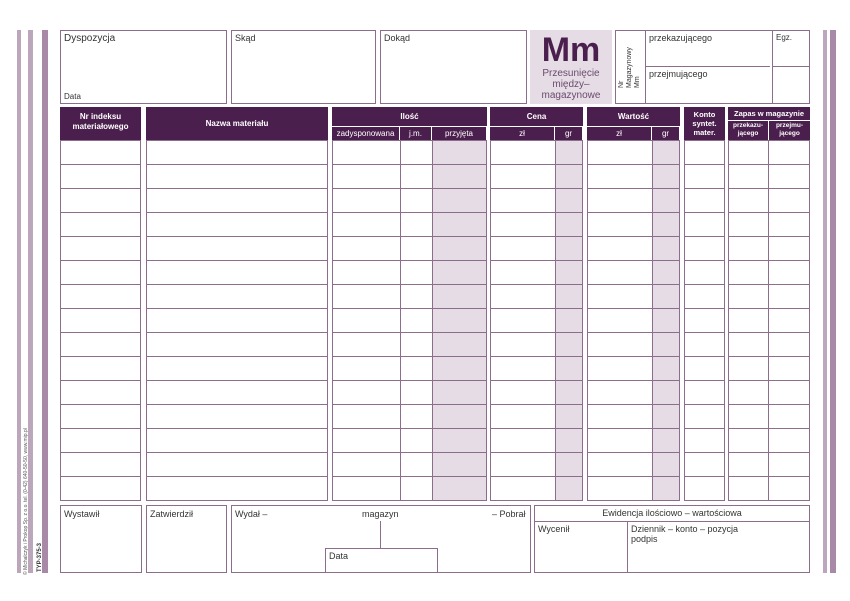  Describe the element at coordinates (30, 301) in the screenshot. I see `stripe` at that location.